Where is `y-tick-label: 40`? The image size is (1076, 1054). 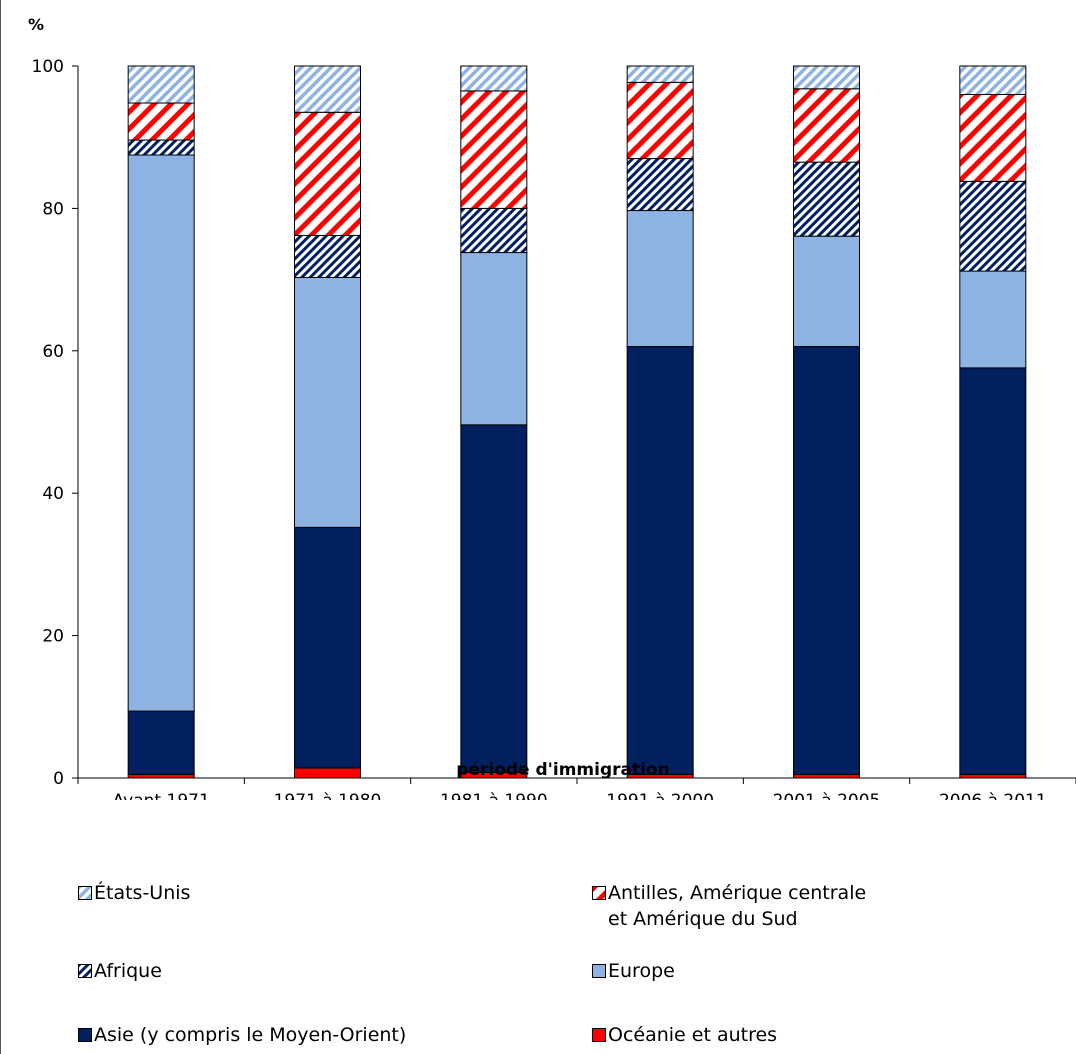
y-tick-label: 40 is located at coordinates (53, 494).